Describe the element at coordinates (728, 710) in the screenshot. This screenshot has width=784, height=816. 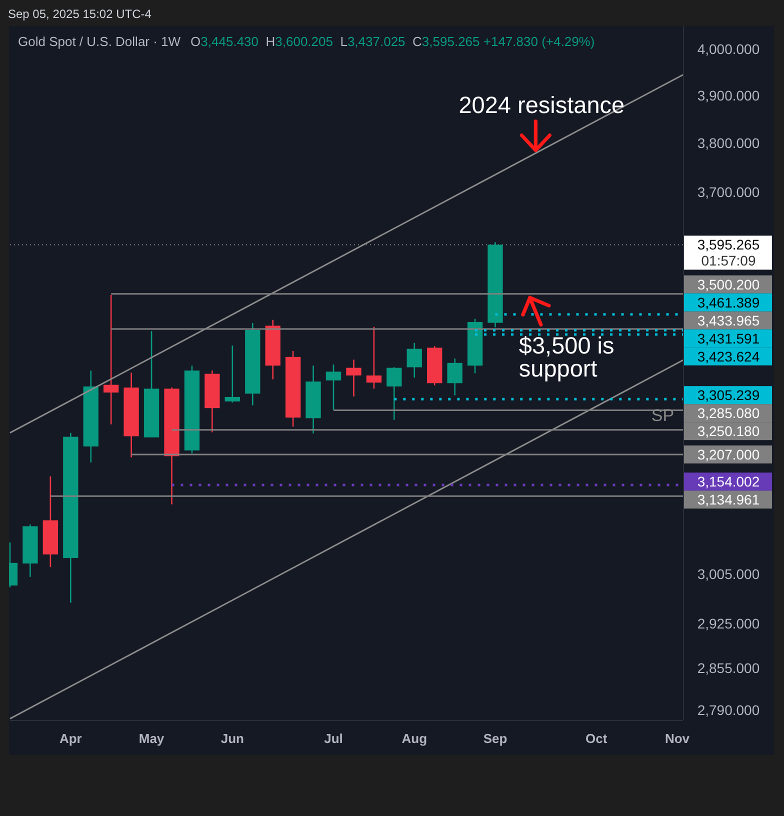
I see `y-tick-label: 2,790.000` at that location.